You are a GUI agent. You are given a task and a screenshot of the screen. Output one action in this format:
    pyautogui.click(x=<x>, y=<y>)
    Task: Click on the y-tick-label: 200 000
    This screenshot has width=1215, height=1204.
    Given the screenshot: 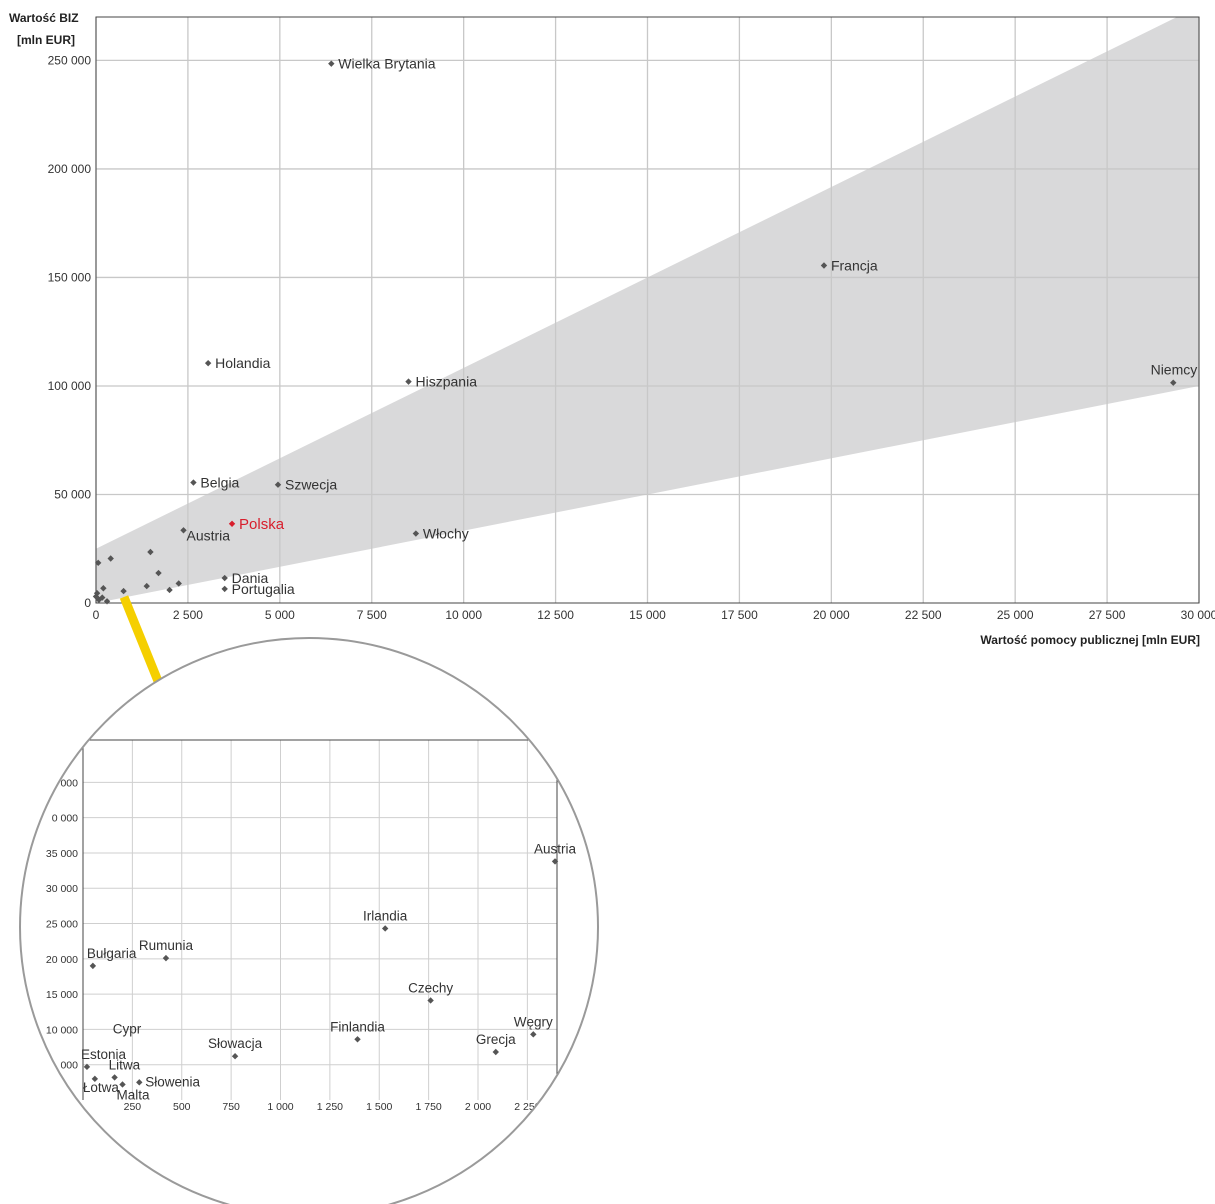 What is the action you would take?
    pyautogui.click(x=70, y=169)
    